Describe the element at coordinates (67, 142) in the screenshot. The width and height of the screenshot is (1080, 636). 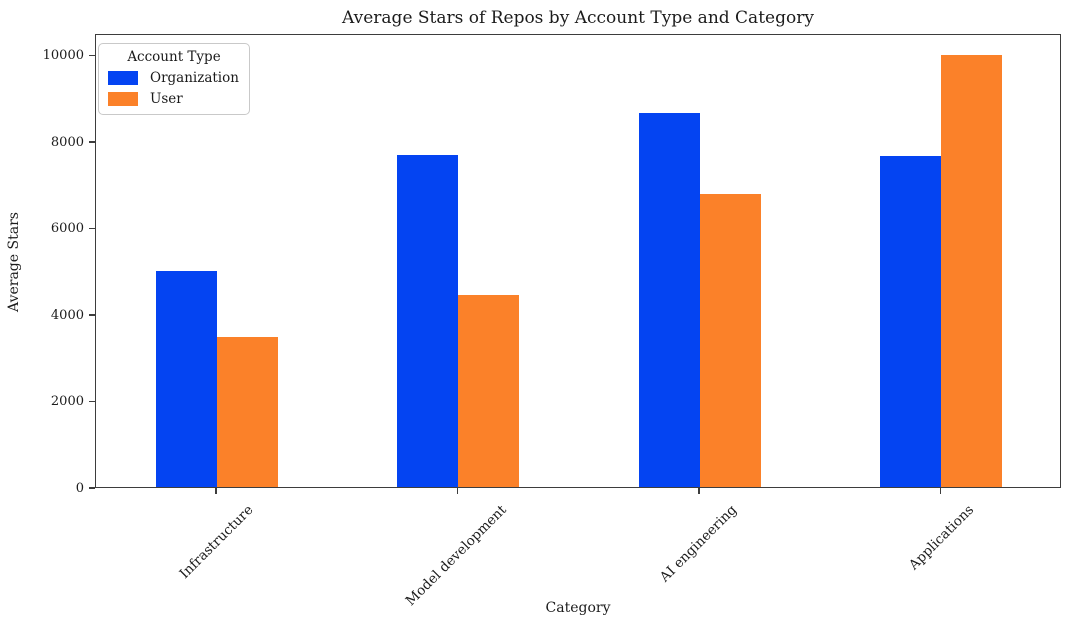
I see `y-tick-label: 8000` at that location.